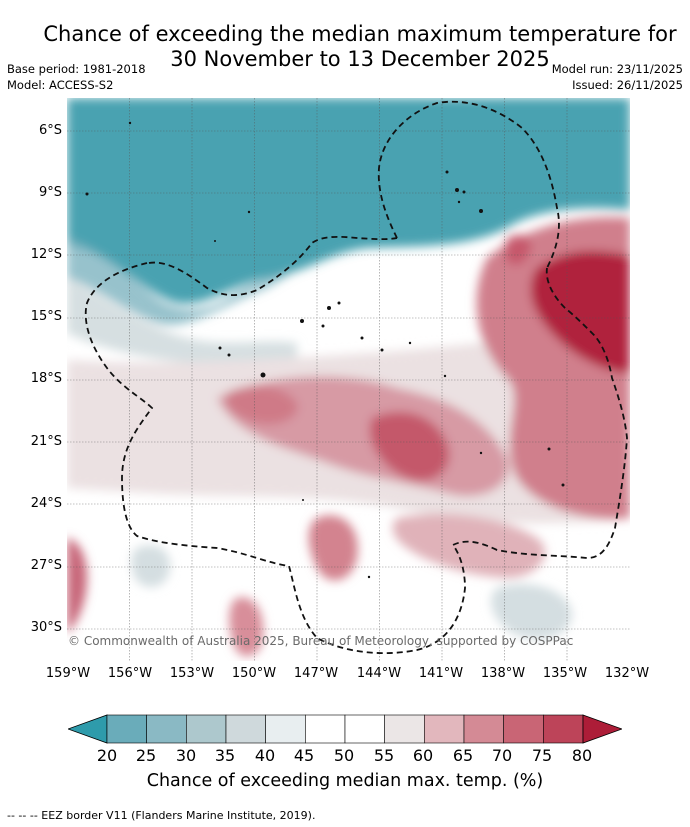 This screenshot has width=690, height=827. I want to click on meta-left: Base period: 1981-2018 Model: ACCESS-S2, so click(76, 77).